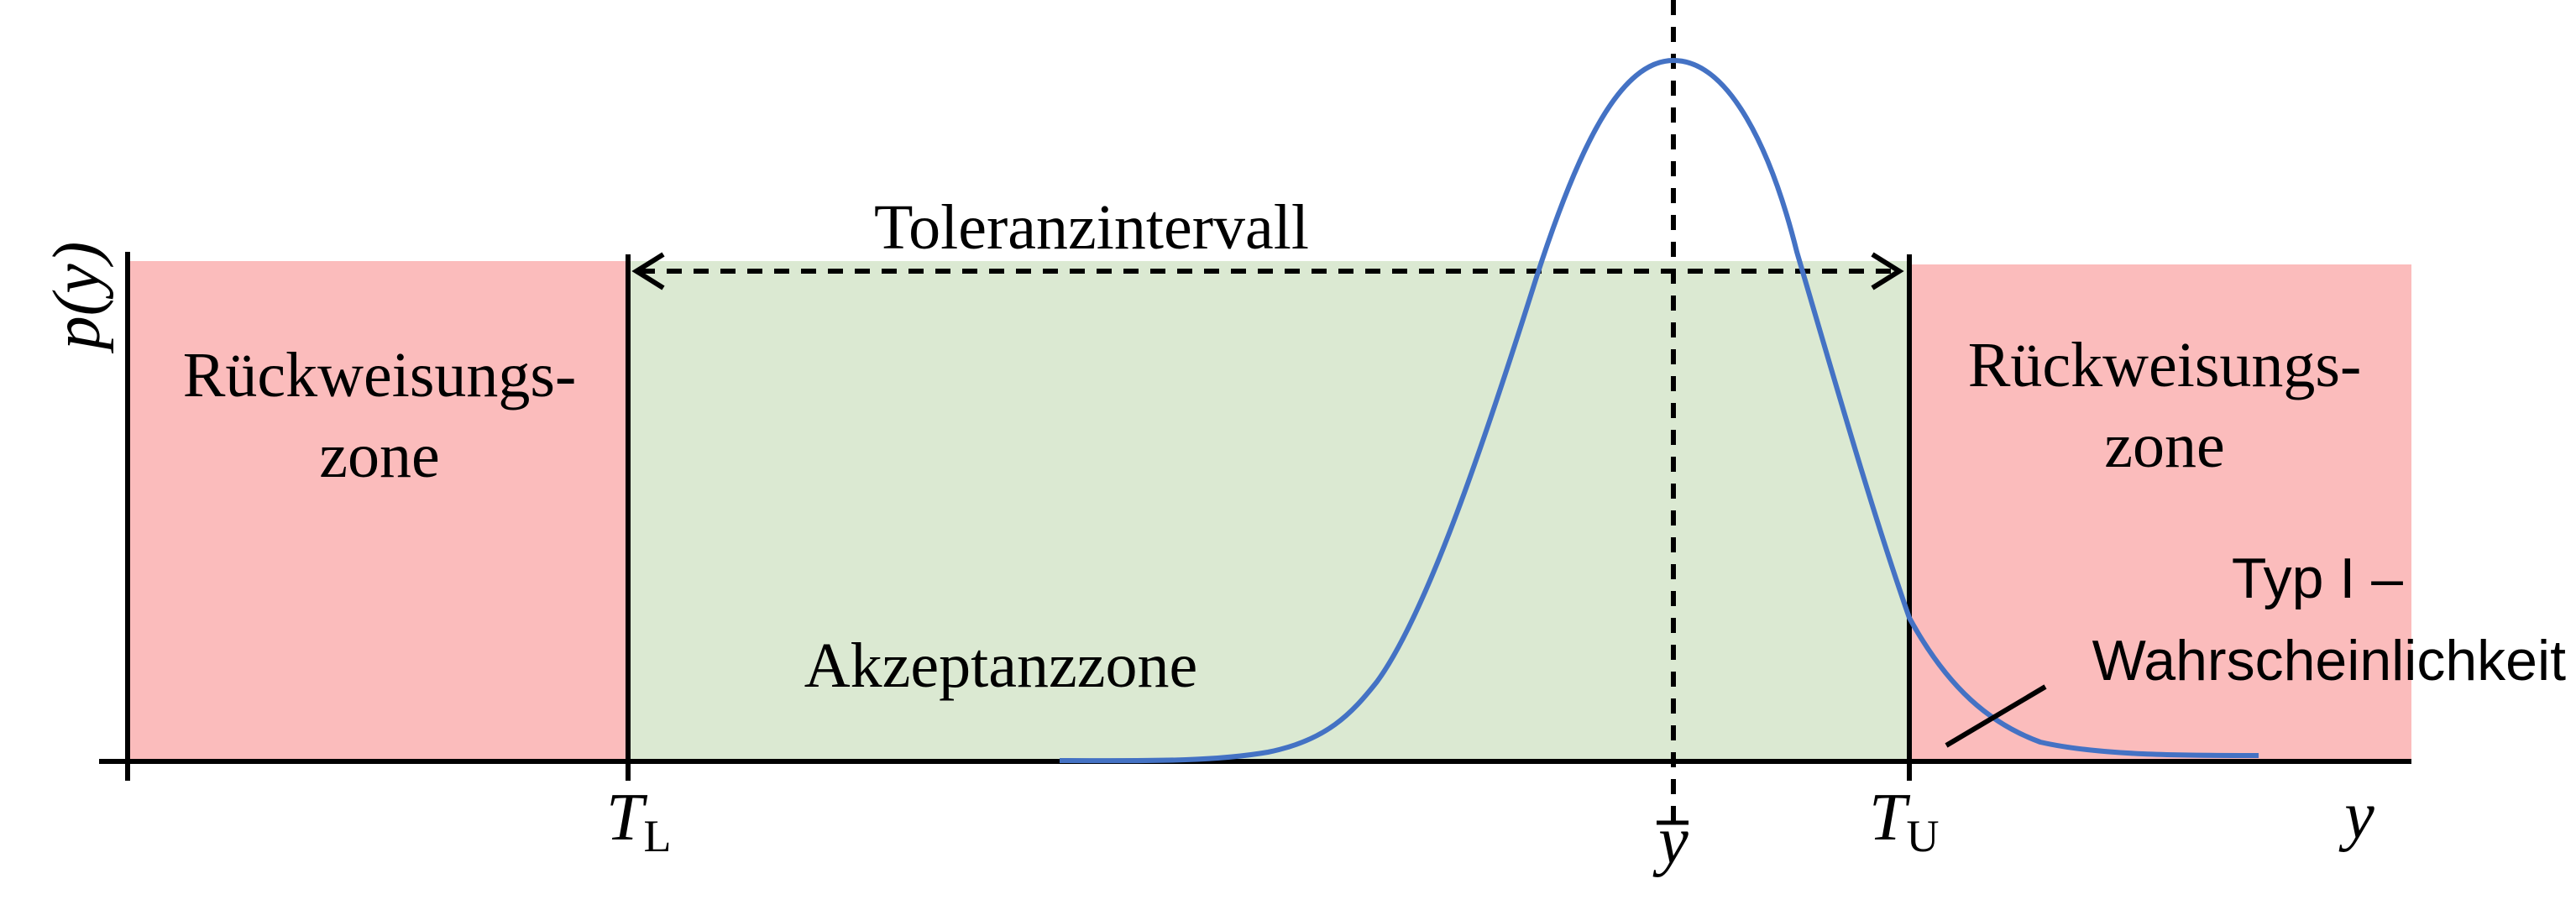 This screenshot has height=910, width=2576. What do you see at coordinates (2165, 365) in the screenshot?
I see `reject-zone-right-label-line1: Rückweisungs-` at bounding box center [2165, 365].